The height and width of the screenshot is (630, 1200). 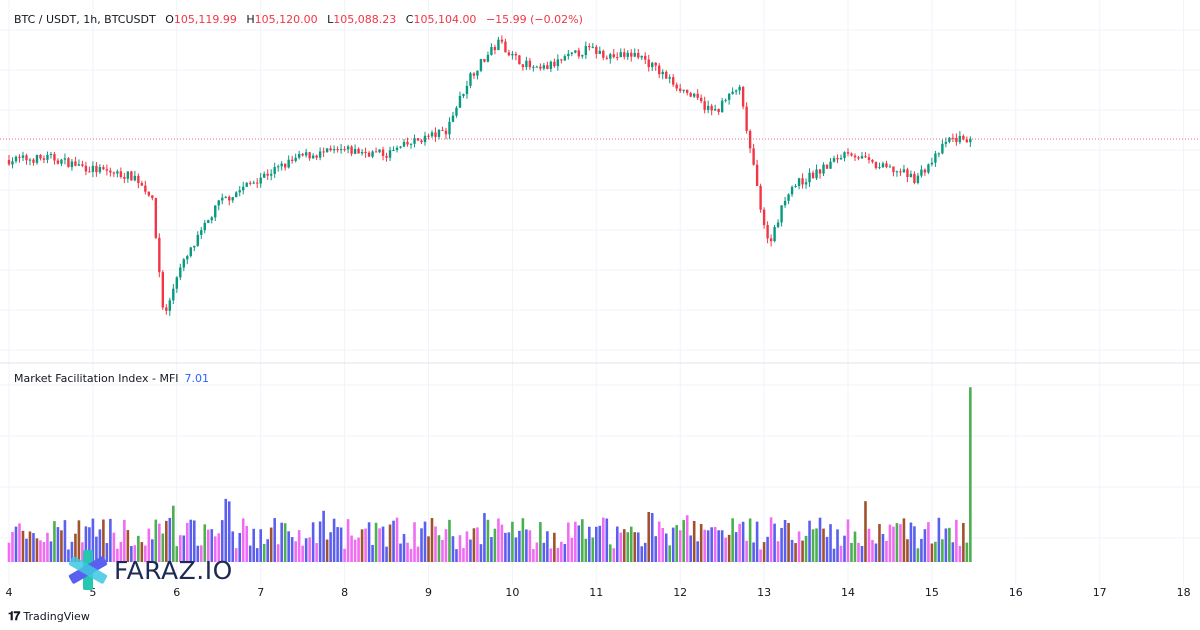 What do you see at coordinates (111, 378) in the screenshot?
I see `indicator-legend: Market Facilitation Index - MFI 7.01` at bounding box center [111, 378].